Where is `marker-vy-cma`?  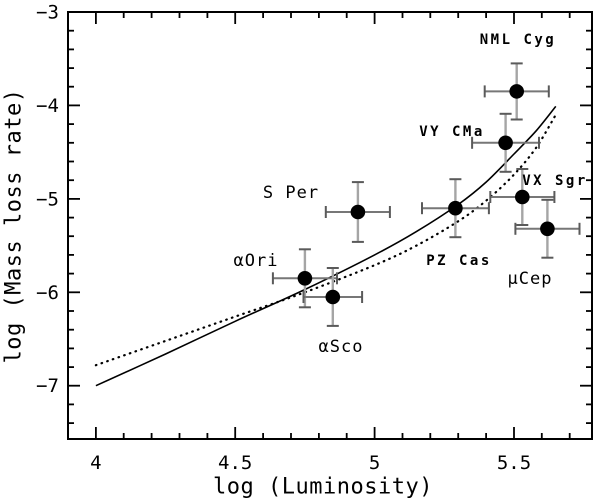 marker-vy-cma is located at coordinates (505, 143).